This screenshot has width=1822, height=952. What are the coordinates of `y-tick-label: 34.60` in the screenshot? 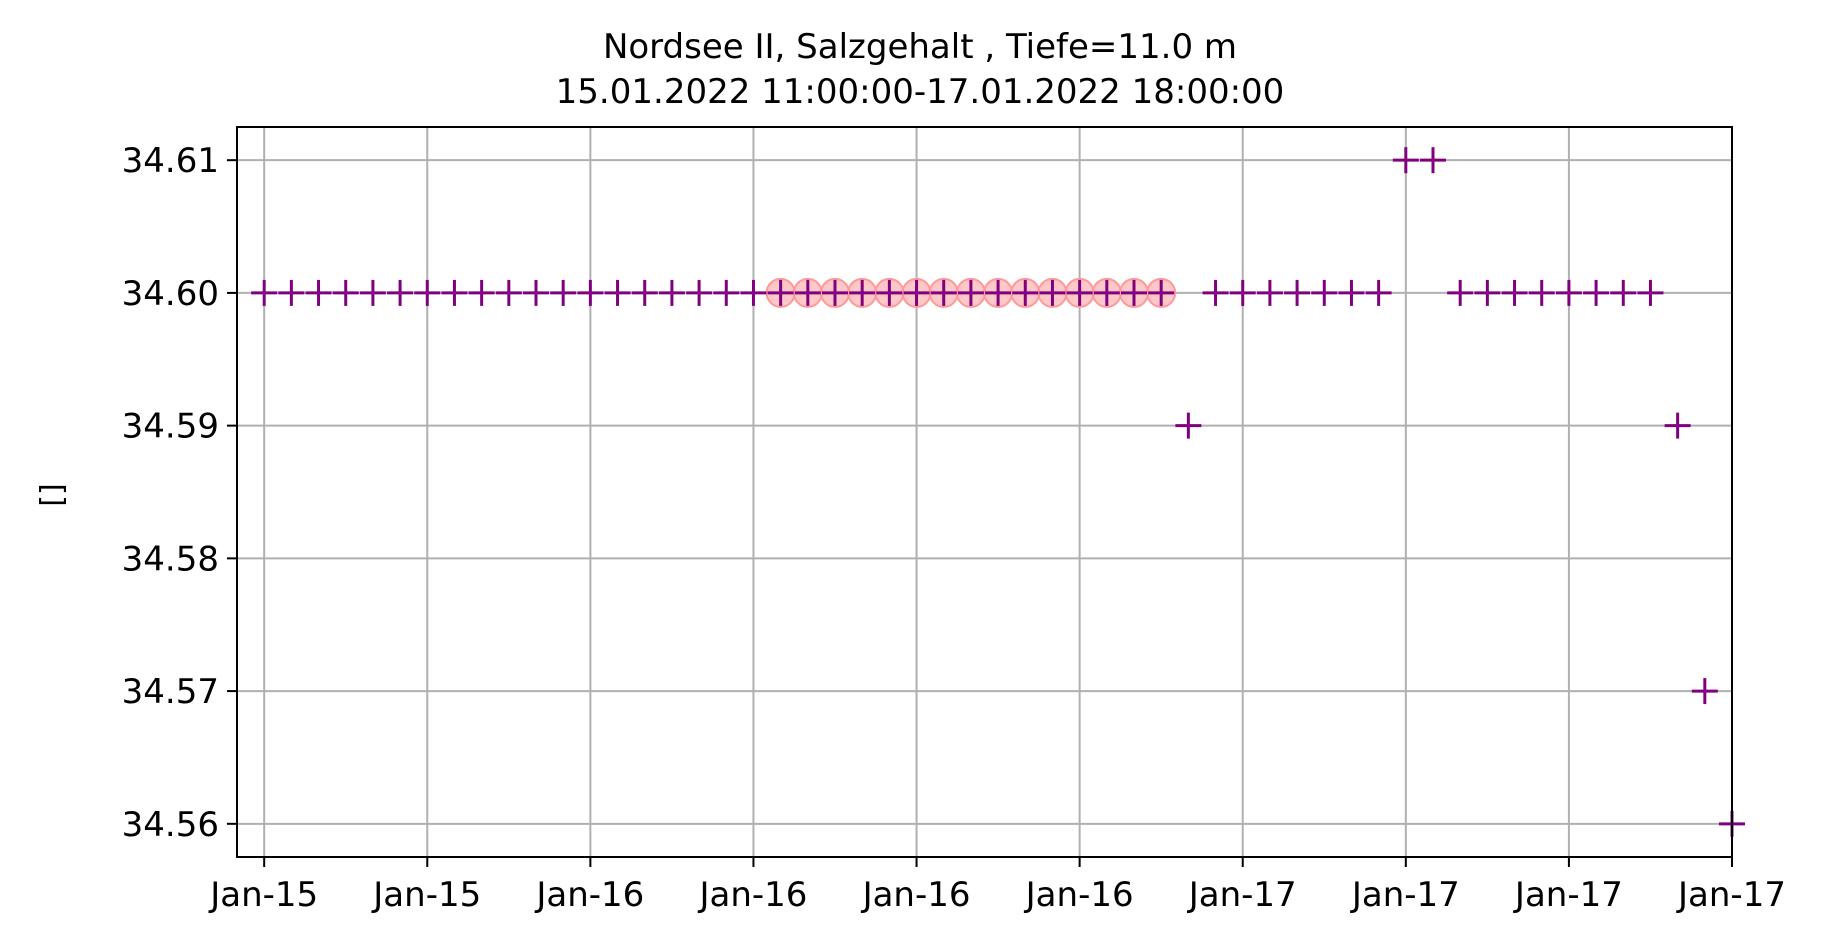 It's located at (170, 294).